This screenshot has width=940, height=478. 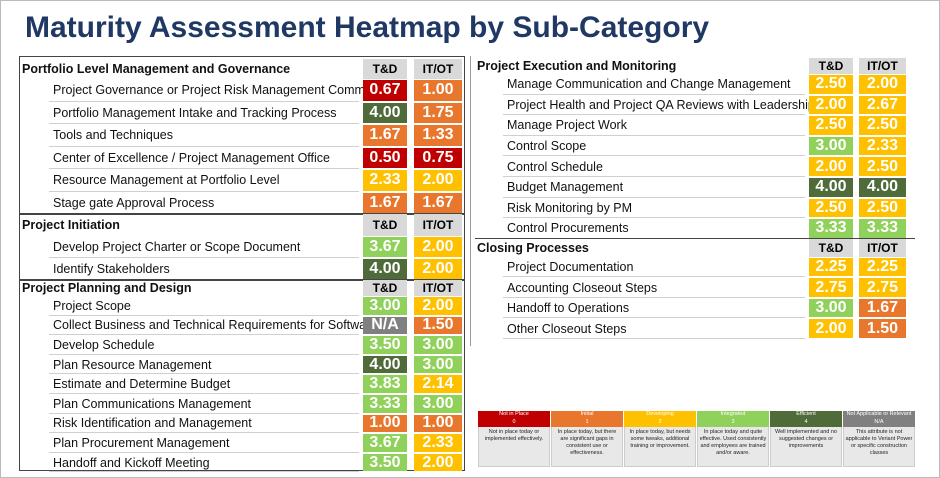 What do you see at coordinates (142, 384) in the screenshot?
I see `row-label: Estimate and Determine Budget` at bounding box center [142, 384].